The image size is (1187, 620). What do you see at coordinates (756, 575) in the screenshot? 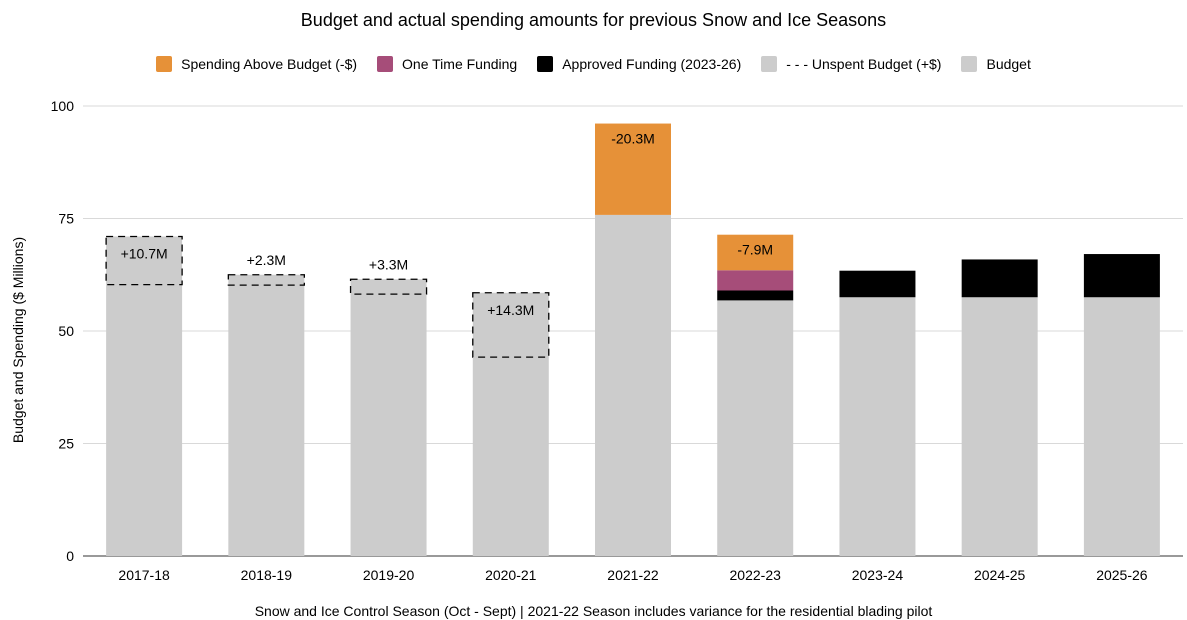
I see `x-tick-label-2022-23: 2022-23` at bounding box center [756, 575].